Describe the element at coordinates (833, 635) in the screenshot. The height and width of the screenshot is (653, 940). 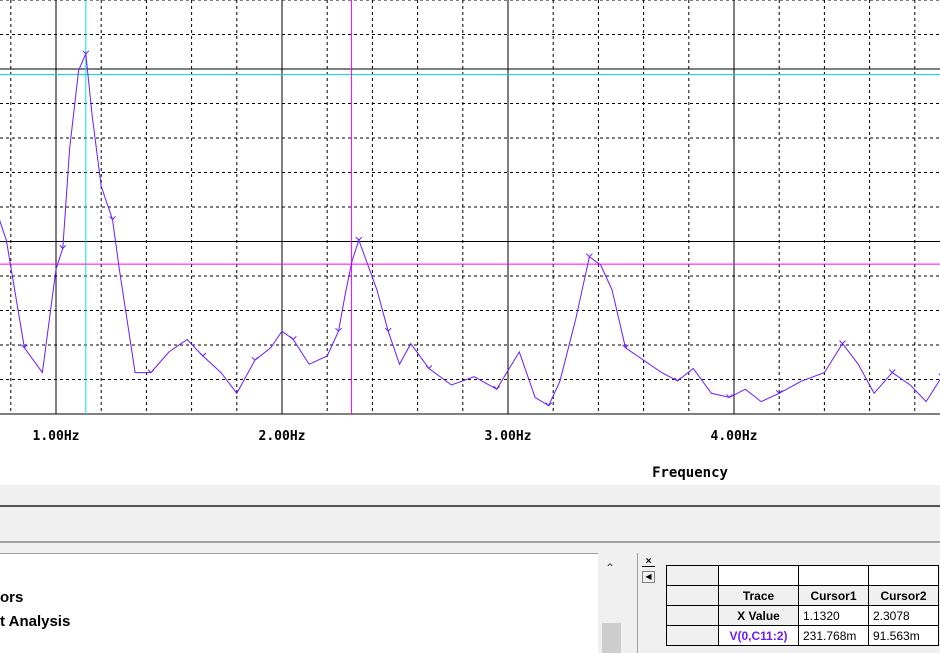
I see `cursor1-trace-value: 231.768m` at that location.